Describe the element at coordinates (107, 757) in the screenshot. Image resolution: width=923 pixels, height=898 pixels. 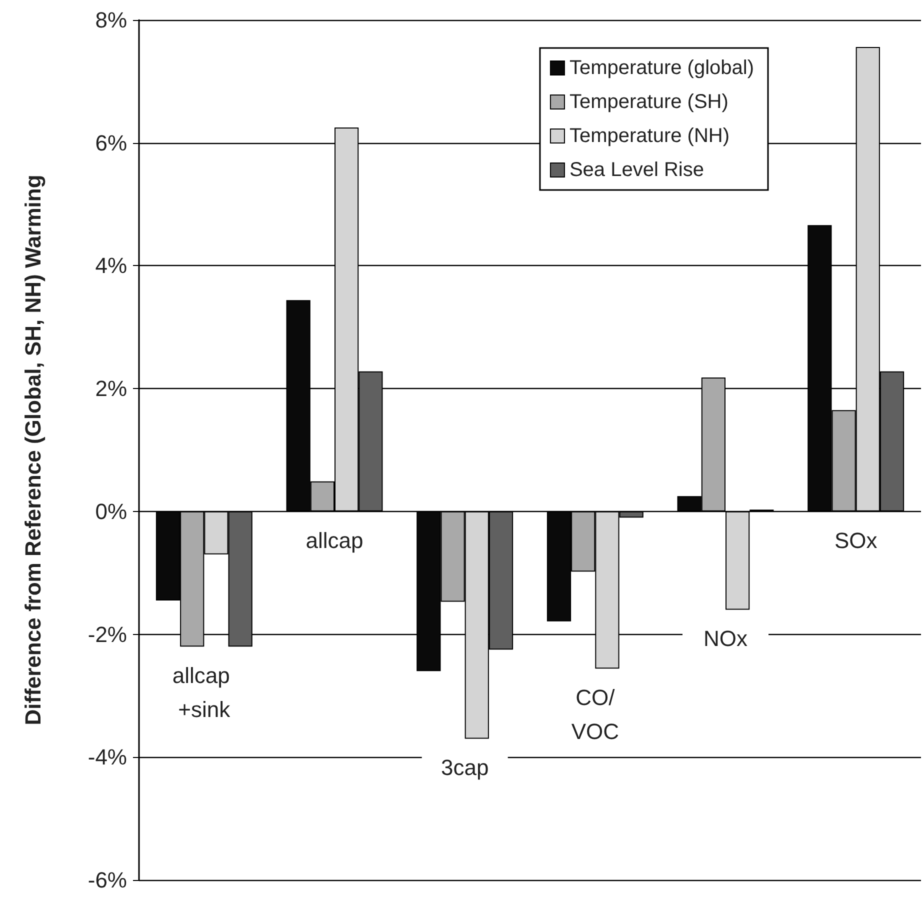
I see `y-tick-label: -4%` at that location.